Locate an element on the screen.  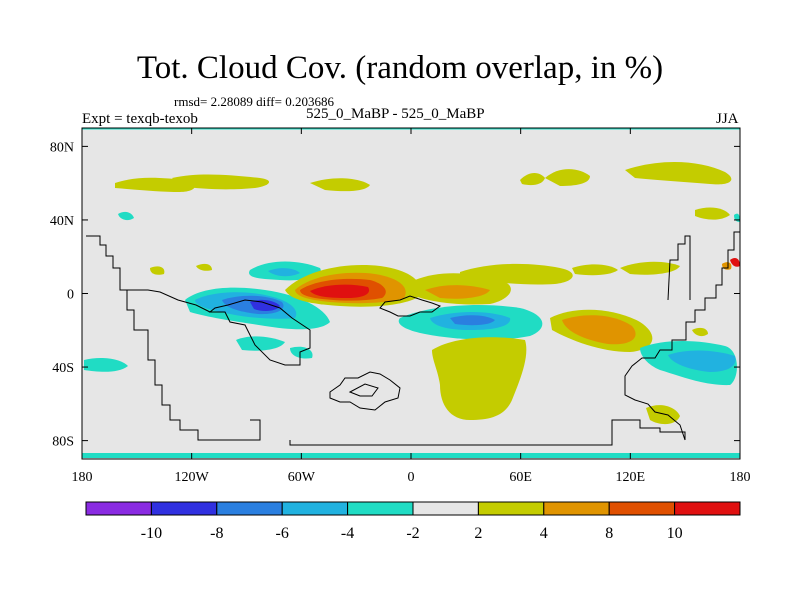
case-label: 525_0_MaBP - 525_0_MaBP is located at coordinates (395, 114).